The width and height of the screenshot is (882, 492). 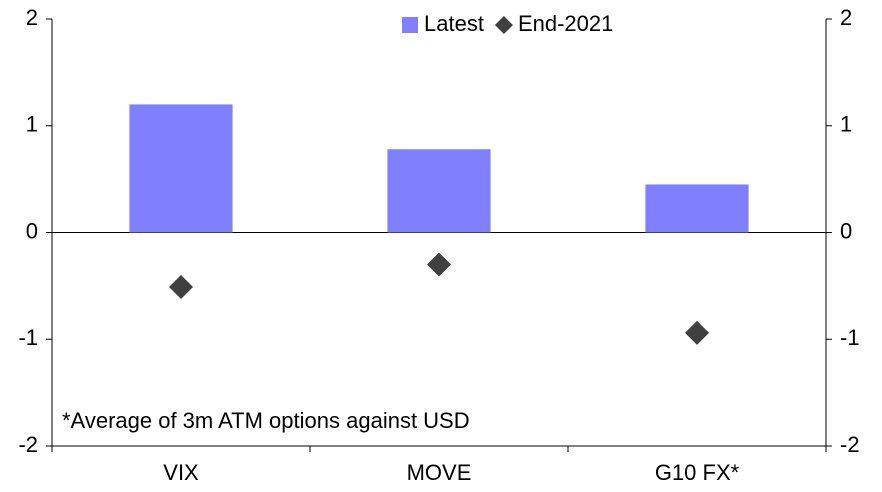 What do you see at coordinates (181, 472) in the screenshot?
I see `x-tick-label: VIX` at bounding box center [181, 472].